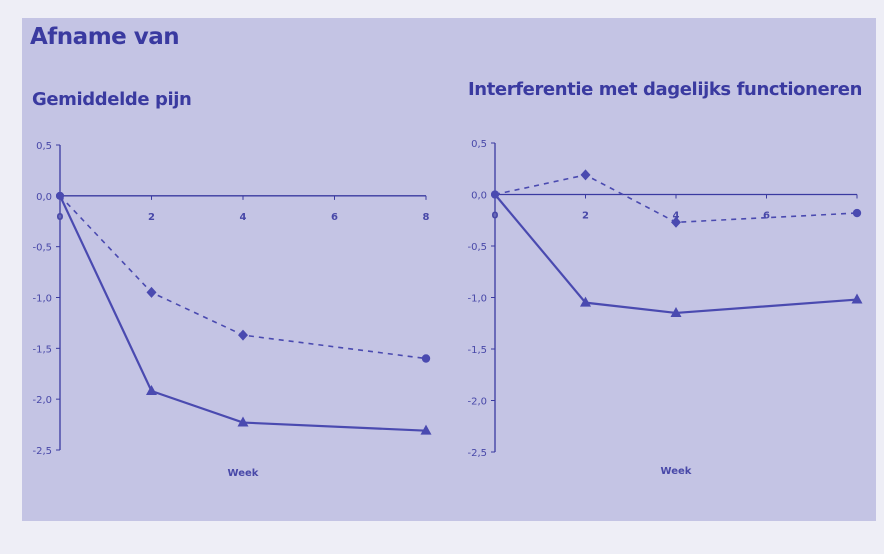 The image size is (884, 554). What do you see at coordinates (111, 99) in the screenshot?
I see `chart-title: Gemiddelde pijn` at bounding box center [111, 99].